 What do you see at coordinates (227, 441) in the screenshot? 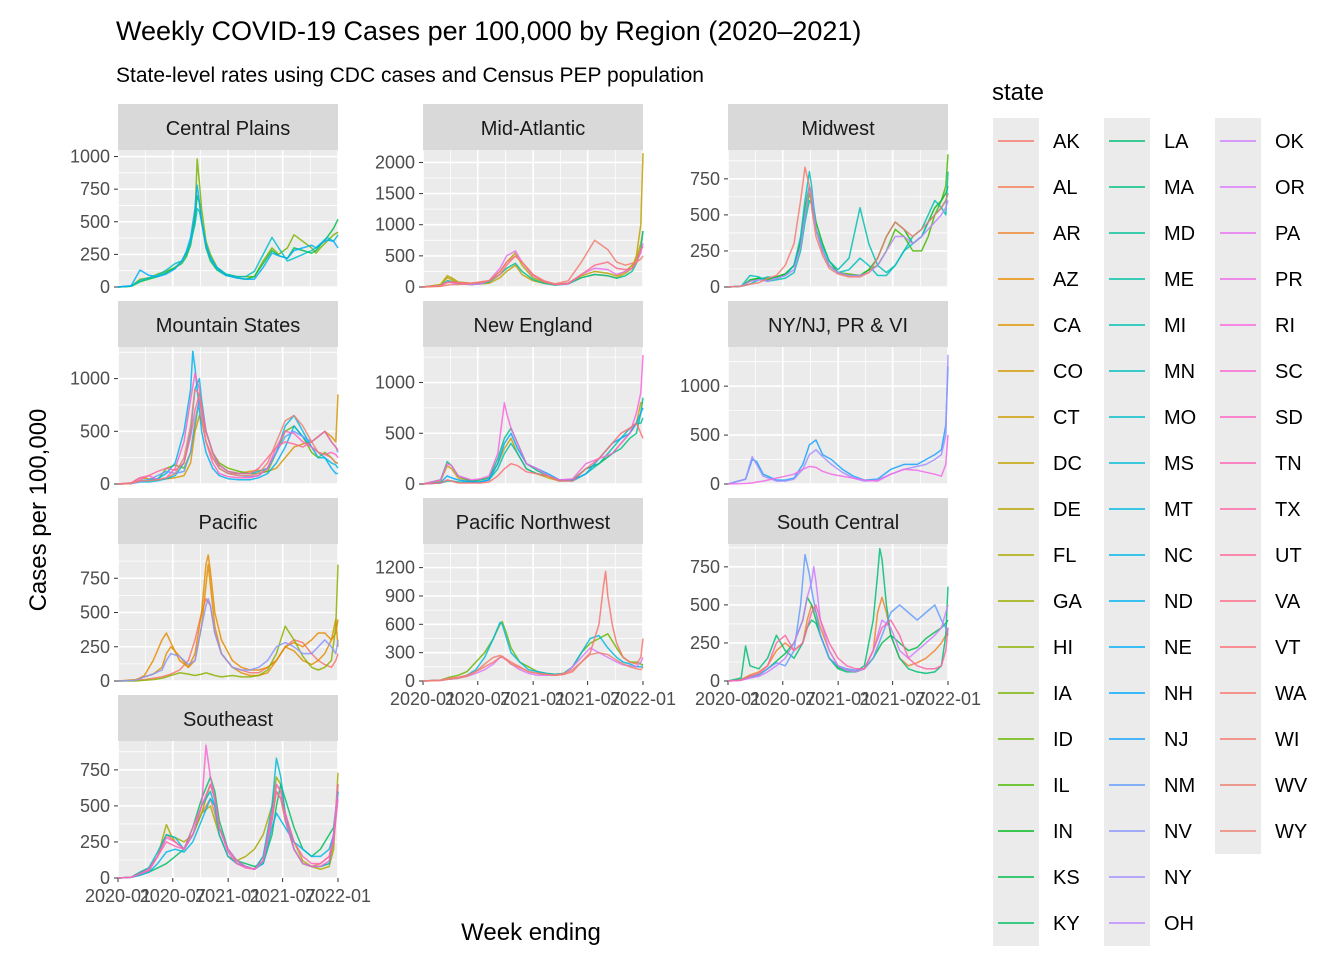
I see `series-line-ID` at bounding box center [227, 441].